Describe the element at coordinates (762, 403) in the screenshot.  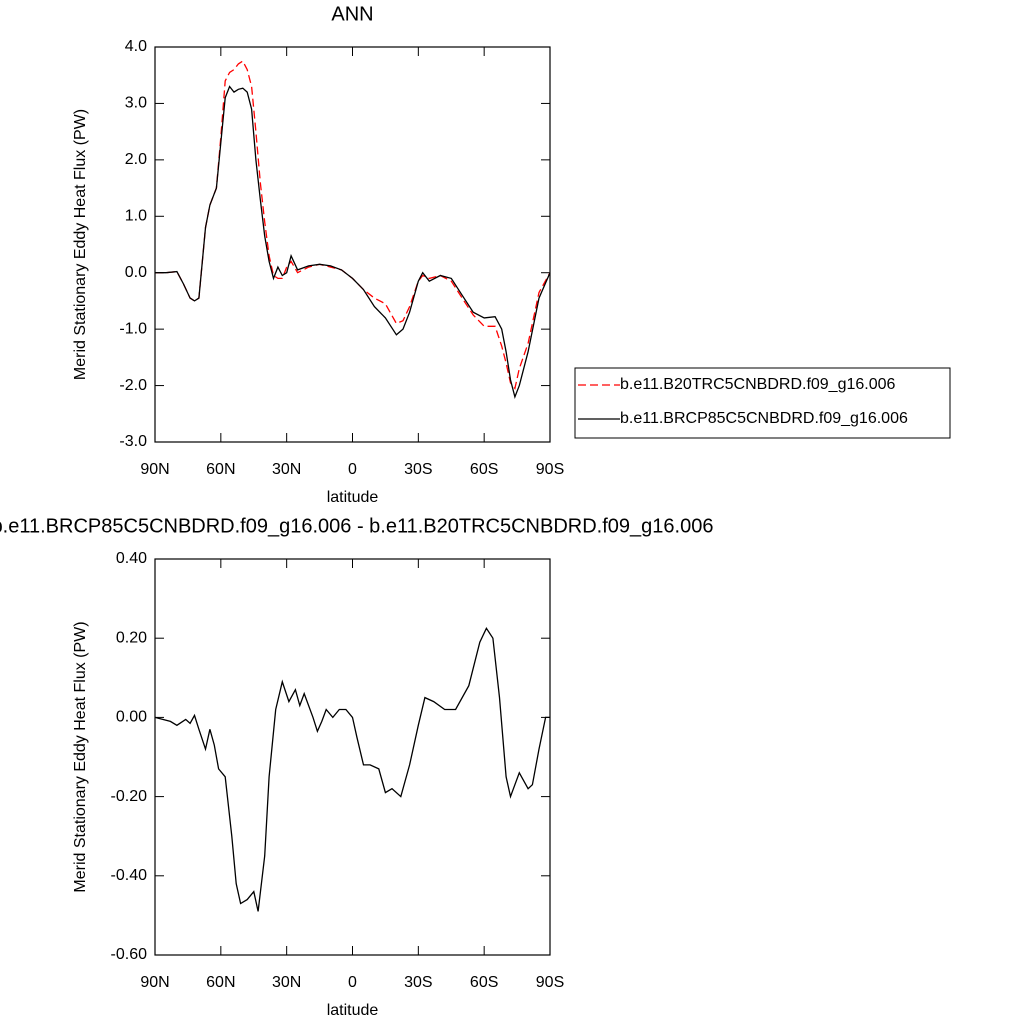
I see `legend-box` at that location.